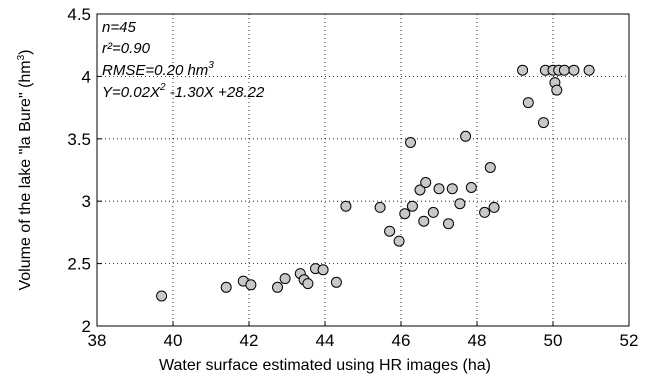 The image size is (650, 376). I want to click on x-tick-label: 48, so click(477, 340).